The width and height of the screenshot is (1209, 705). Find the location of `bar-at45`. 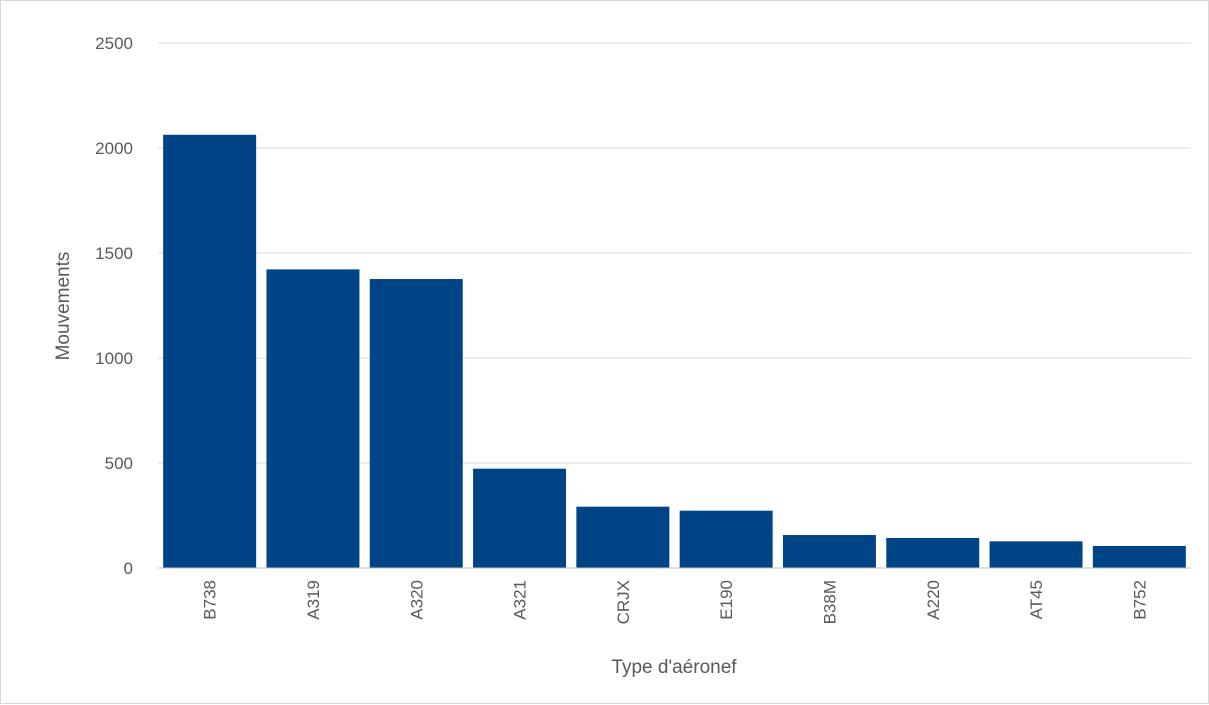

bar-at45 is located at coordinates (1036, 554).